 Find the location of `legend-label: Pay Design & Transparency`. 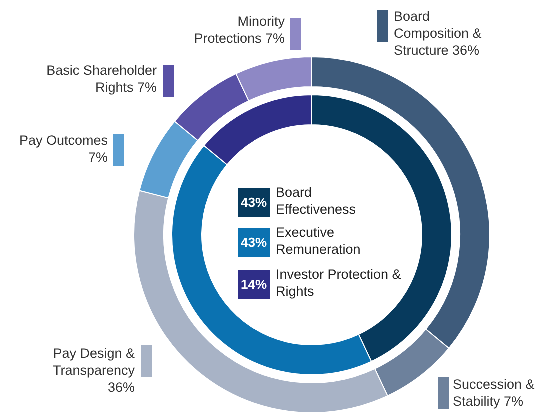

legend-label: Pay Design & Transparency is located at coordinates (93, 362).